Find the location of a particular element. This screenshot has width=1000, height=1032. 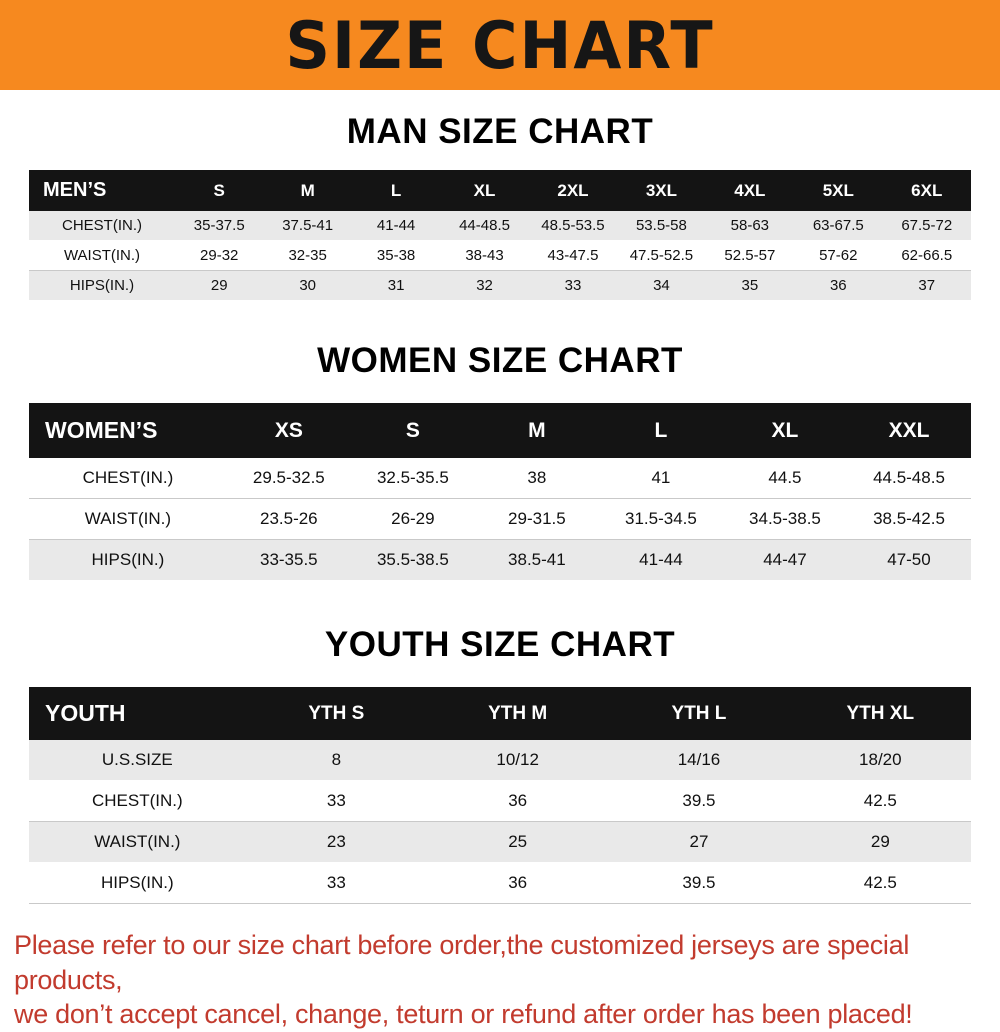

men-section-heading: MAN SIZE CHART is located at coordinates (500, 131).